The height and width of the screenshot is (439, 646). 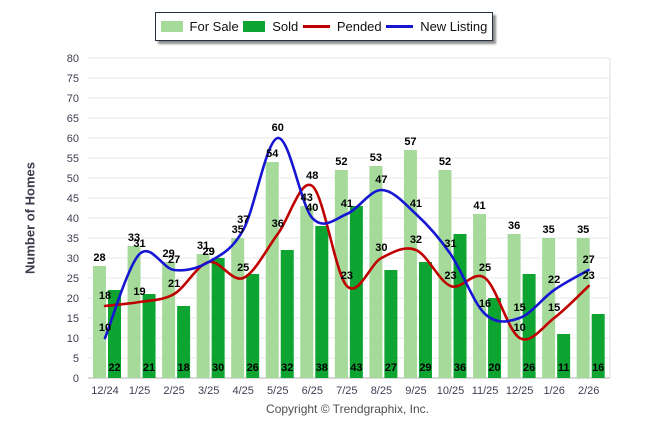 What do you see at coordinates (73, 159) in the screenshot?
I see `y-tick-label: 55` at bounding box center [73, 159].